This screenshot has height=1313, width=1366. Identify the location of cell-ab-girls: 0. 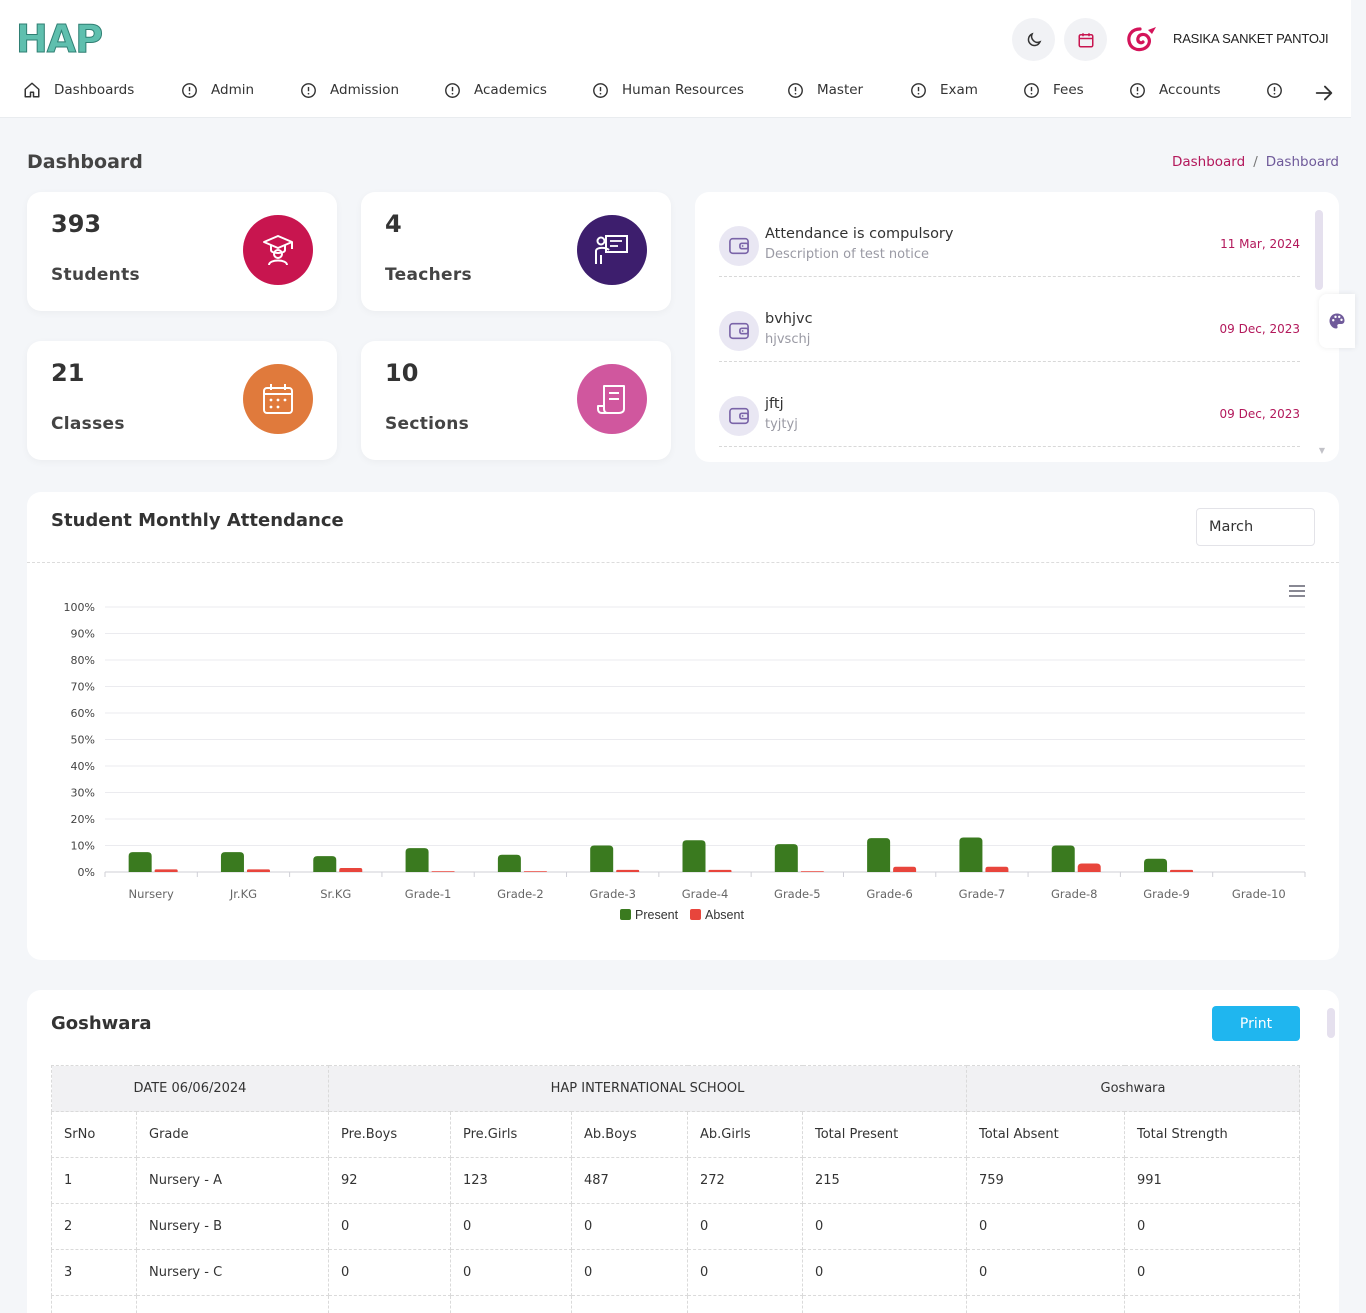
(745, 1226).